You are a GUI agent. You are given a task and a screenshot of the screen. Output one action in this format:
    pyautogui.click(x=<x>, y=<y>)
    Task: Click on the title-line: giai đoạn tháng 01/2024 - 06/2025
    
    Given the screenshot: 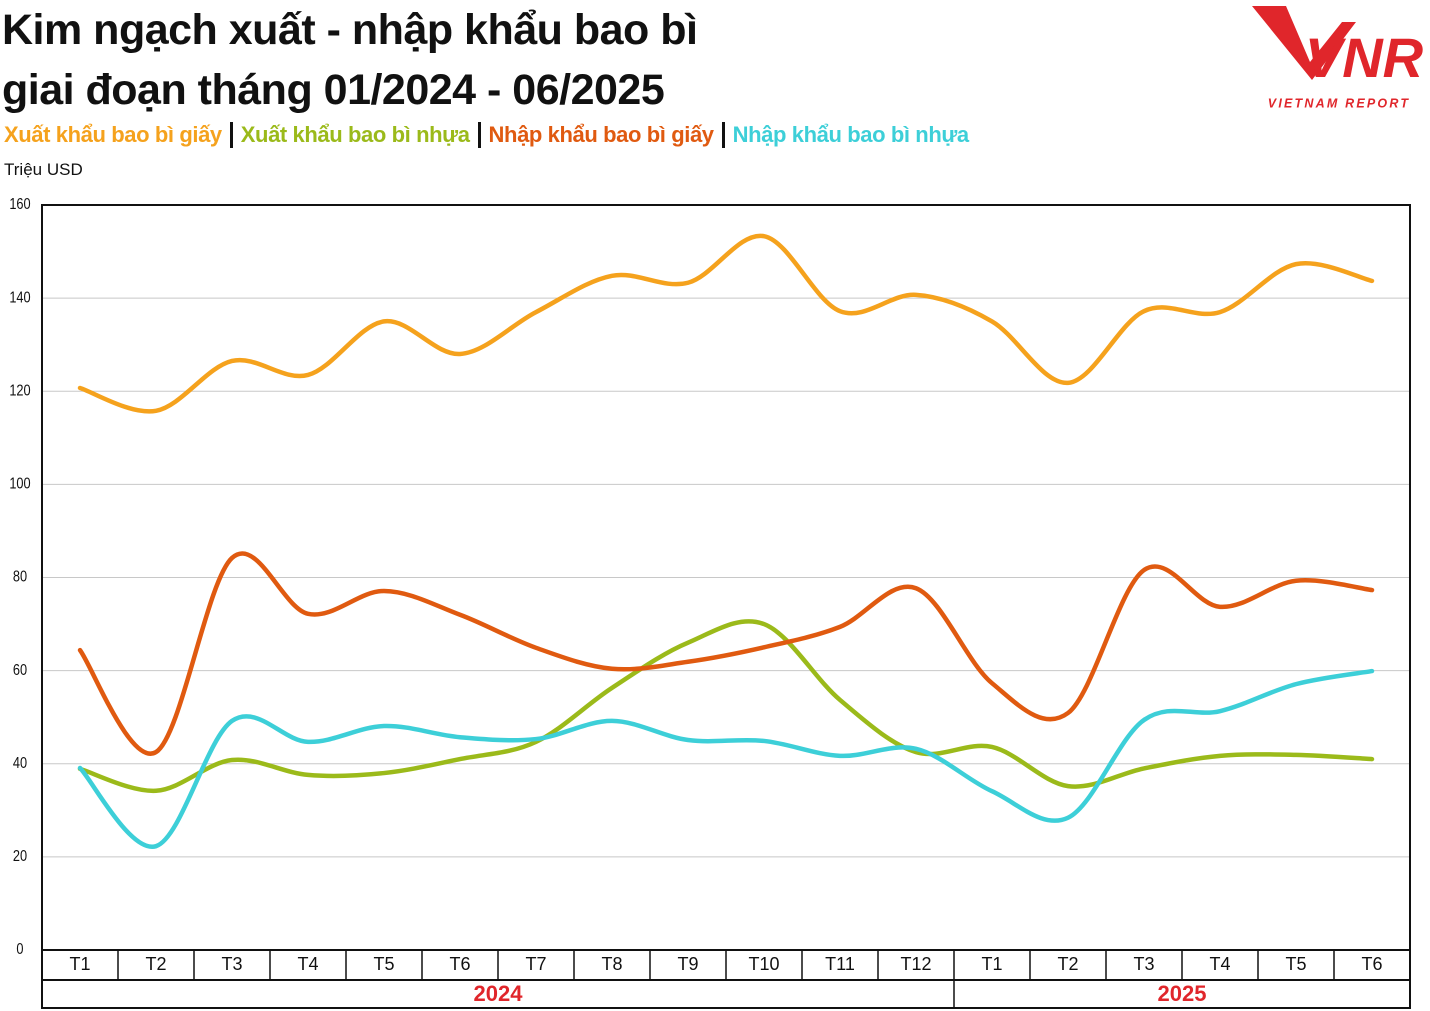 What is the action you would take?
    pyautogui.click(x=333, y=90)
    